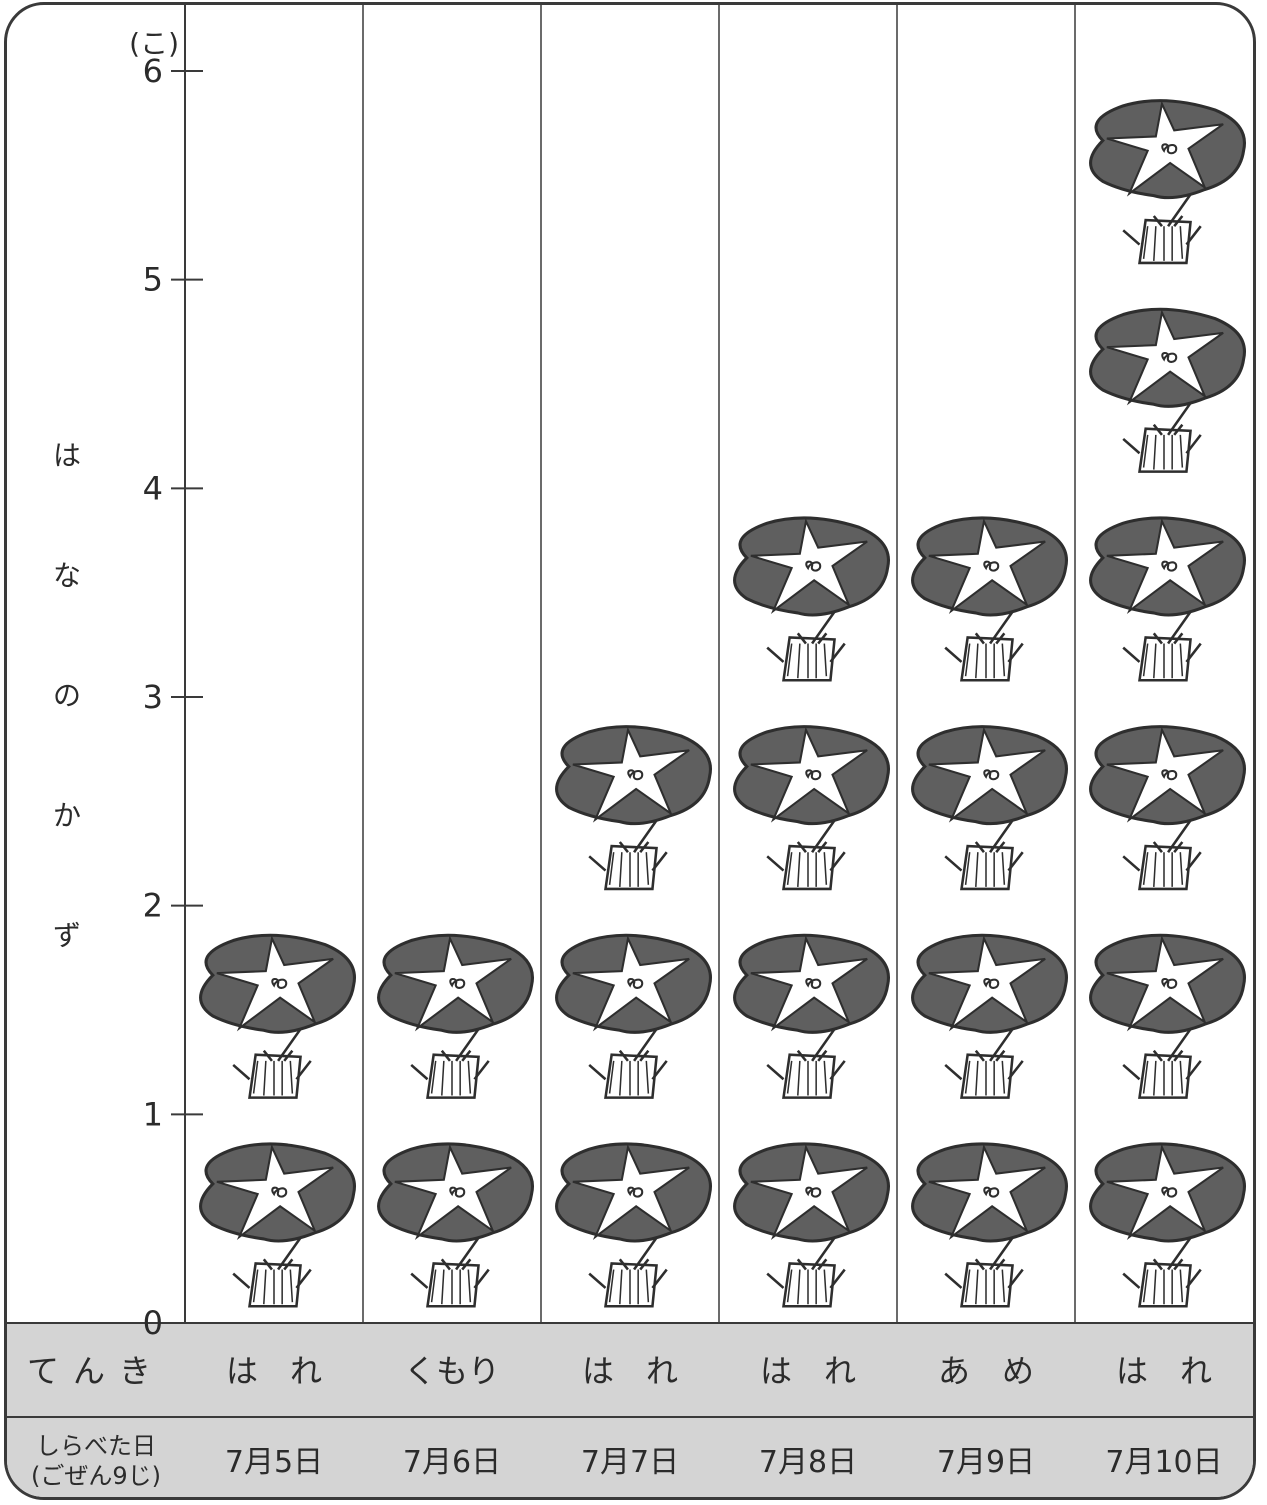 The image size is (1267, 1505). I want to click on y-tick-label: 5, so click(153, 280).